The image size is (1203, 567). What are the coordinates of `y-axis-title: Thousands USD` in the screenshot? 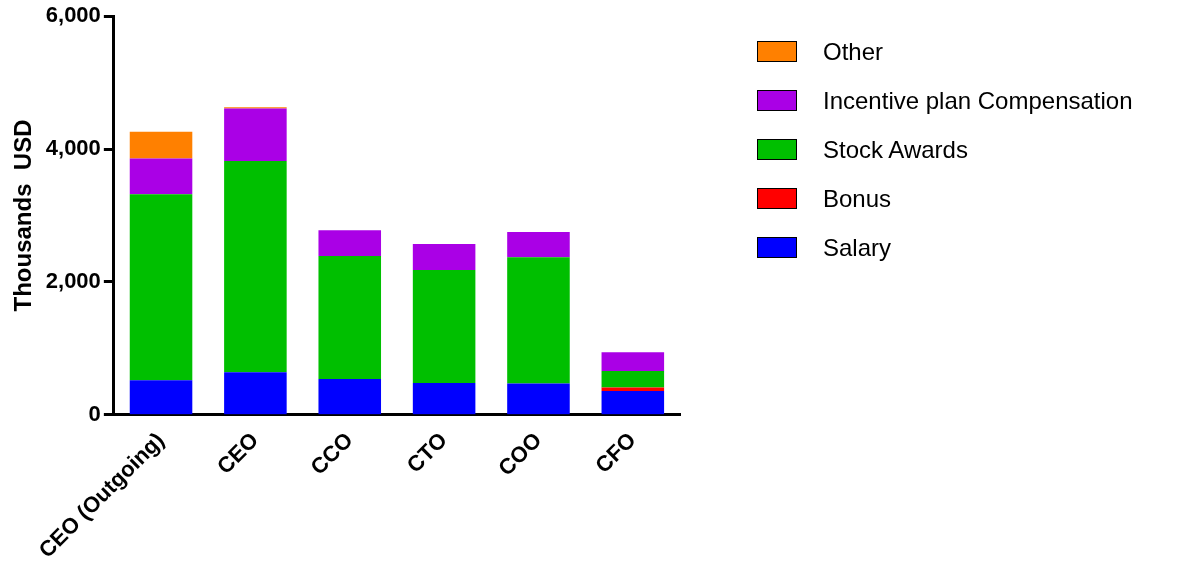 It's located at (23, 215).